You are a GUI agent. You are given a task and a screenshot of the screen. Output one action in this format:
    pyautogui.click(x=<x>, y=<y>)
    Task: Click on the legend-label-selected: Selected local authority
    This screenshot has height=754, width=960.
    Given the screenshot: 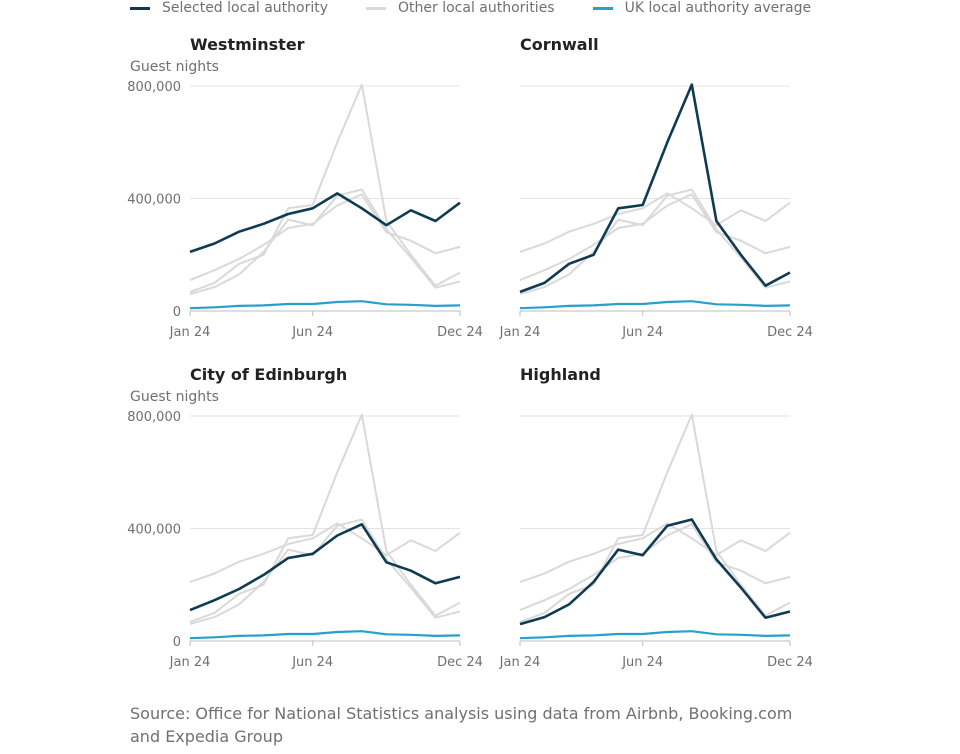 What is the action you would take?
    pyautogui.click(x=245, y=8)
    